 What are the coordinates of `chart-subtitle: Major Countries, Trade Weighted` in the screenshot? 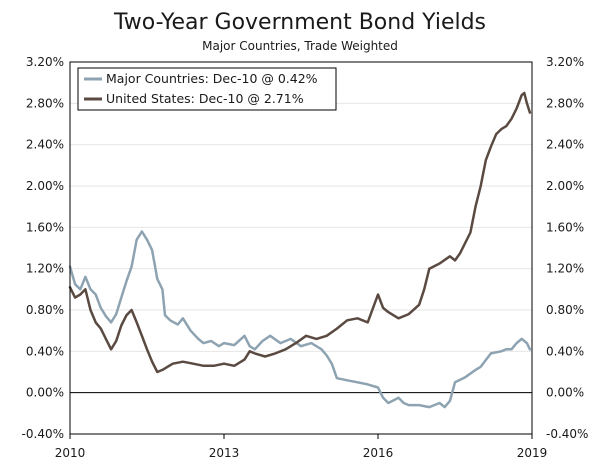 It's located at (300, 46).